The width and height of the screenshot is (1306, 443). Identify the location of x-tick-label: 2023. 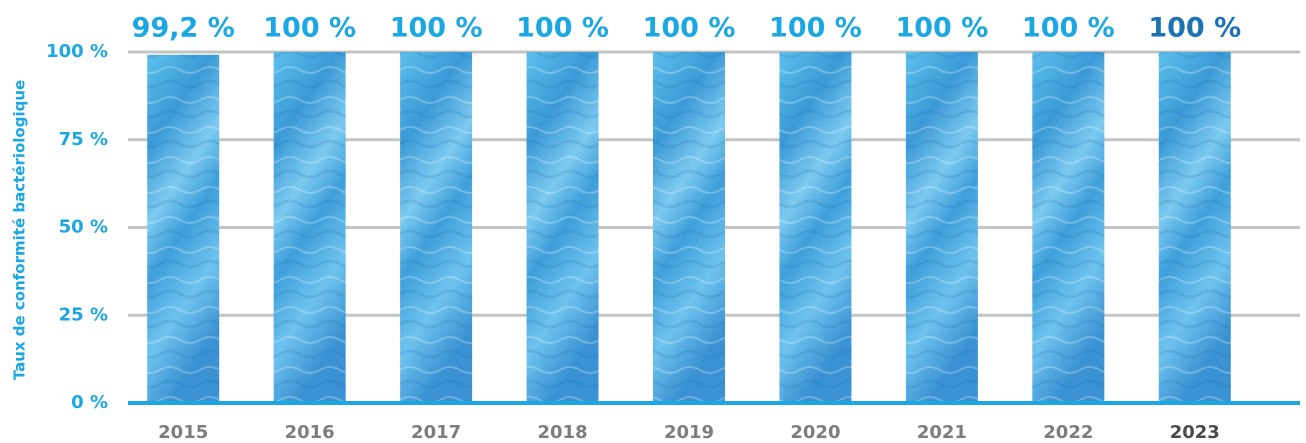
(1195, 432).